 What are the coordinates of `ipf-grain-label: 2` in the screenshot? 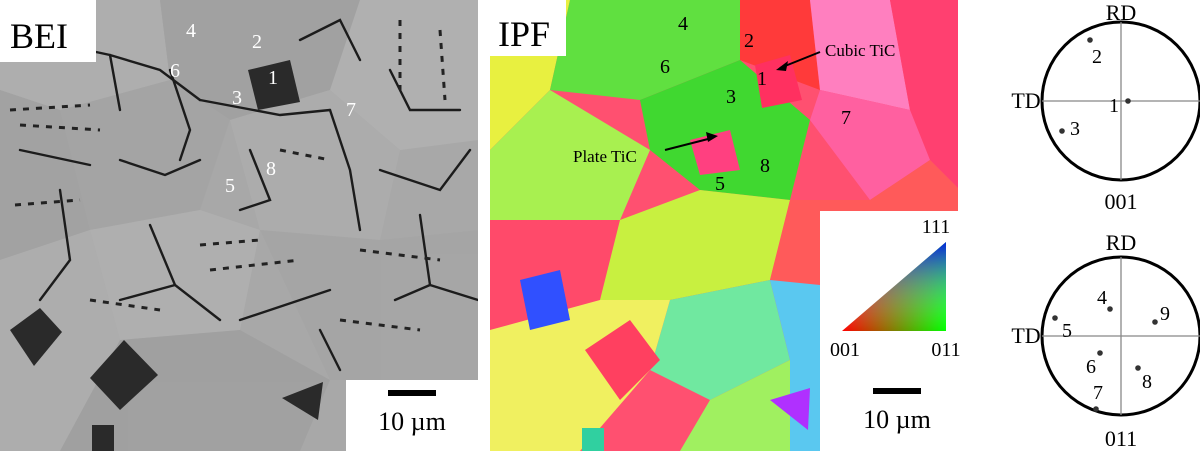 It's located at (749, 41).